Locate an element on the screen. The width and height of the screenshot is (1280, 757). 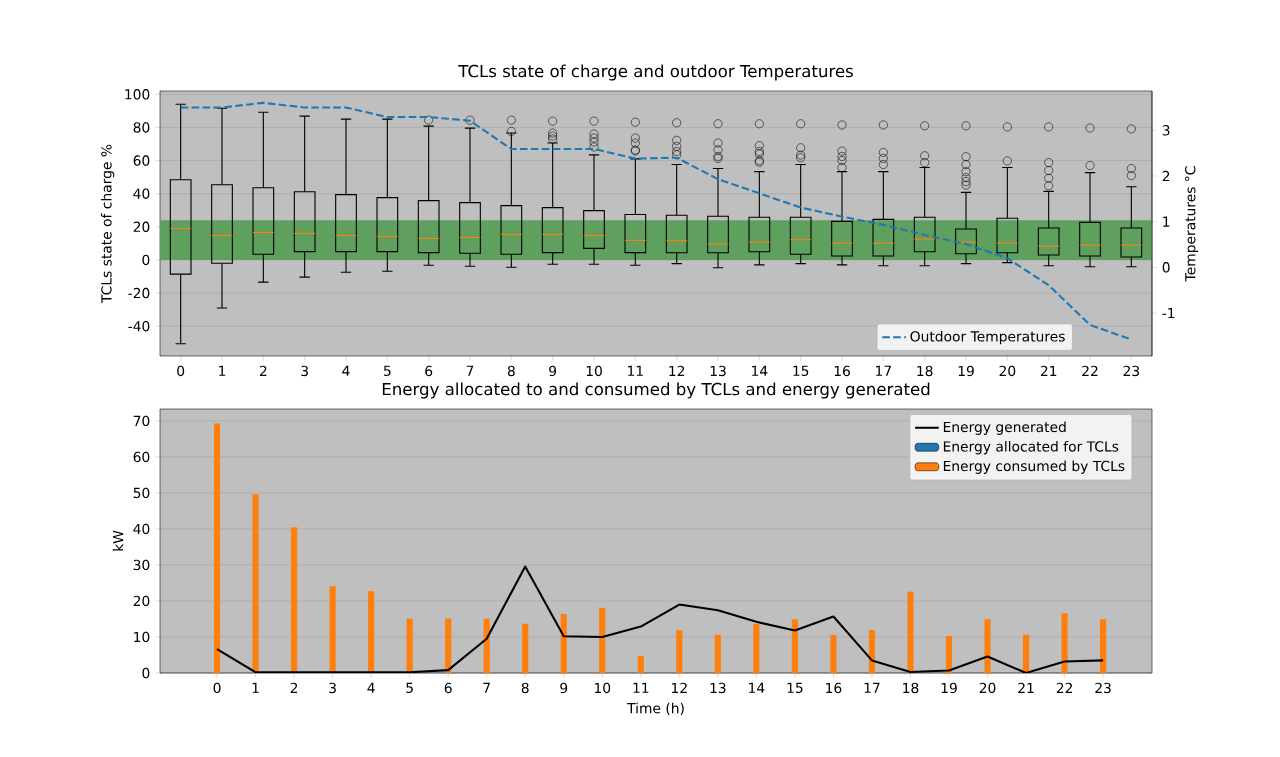
y-tick-label: -40 is located at coordinates (139, 326).